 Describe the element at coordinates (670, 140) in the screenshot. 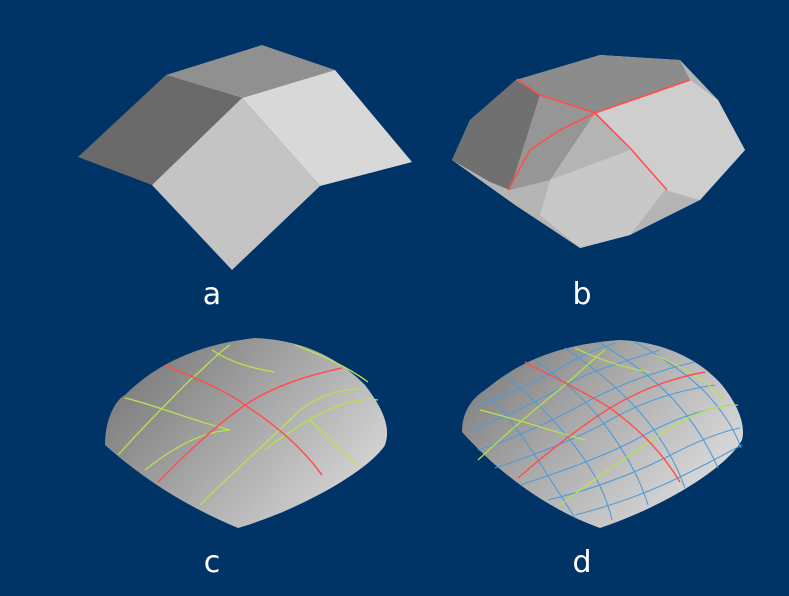

I see `mesh-b-light-right` at that location.